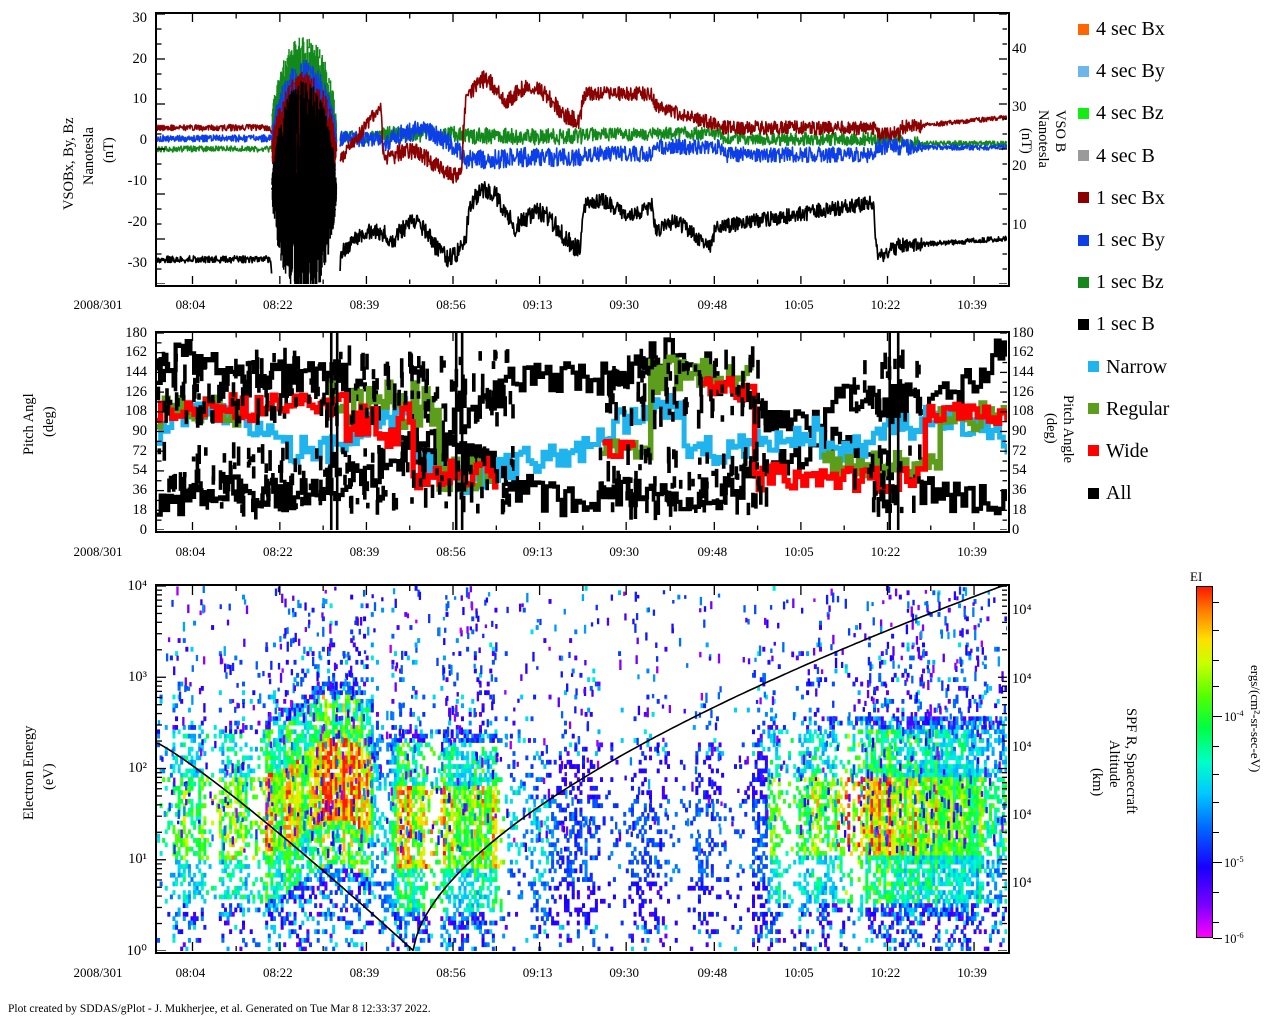 The width and height of the screenshot is (1280, 1024). Describe the element at coordinates (49, 776) in the screenshot. I see `panel3-ylabel-left-line2: (eV)` at that location.